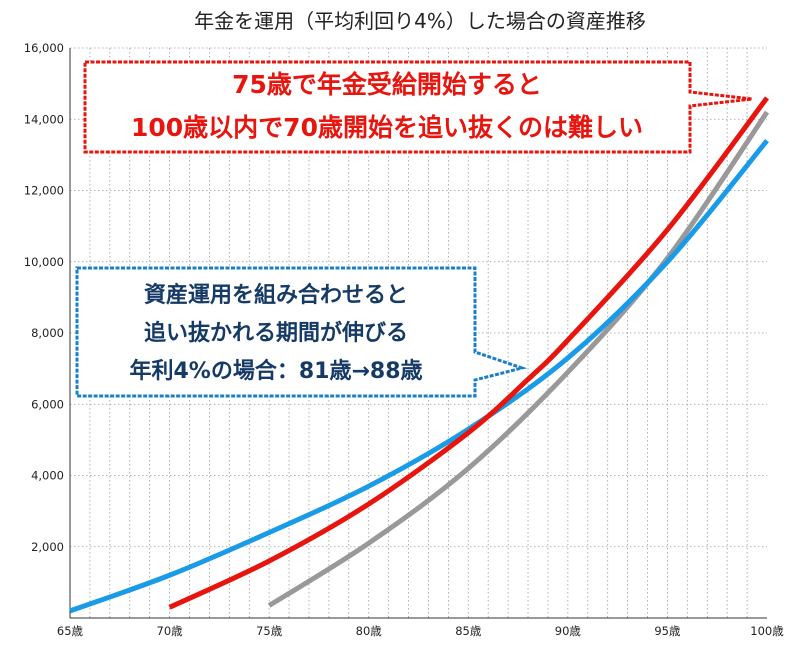  Describe the element at coordinates (170, 631) in the screenshot. I see `x-tick-label: 70歳` at that location.